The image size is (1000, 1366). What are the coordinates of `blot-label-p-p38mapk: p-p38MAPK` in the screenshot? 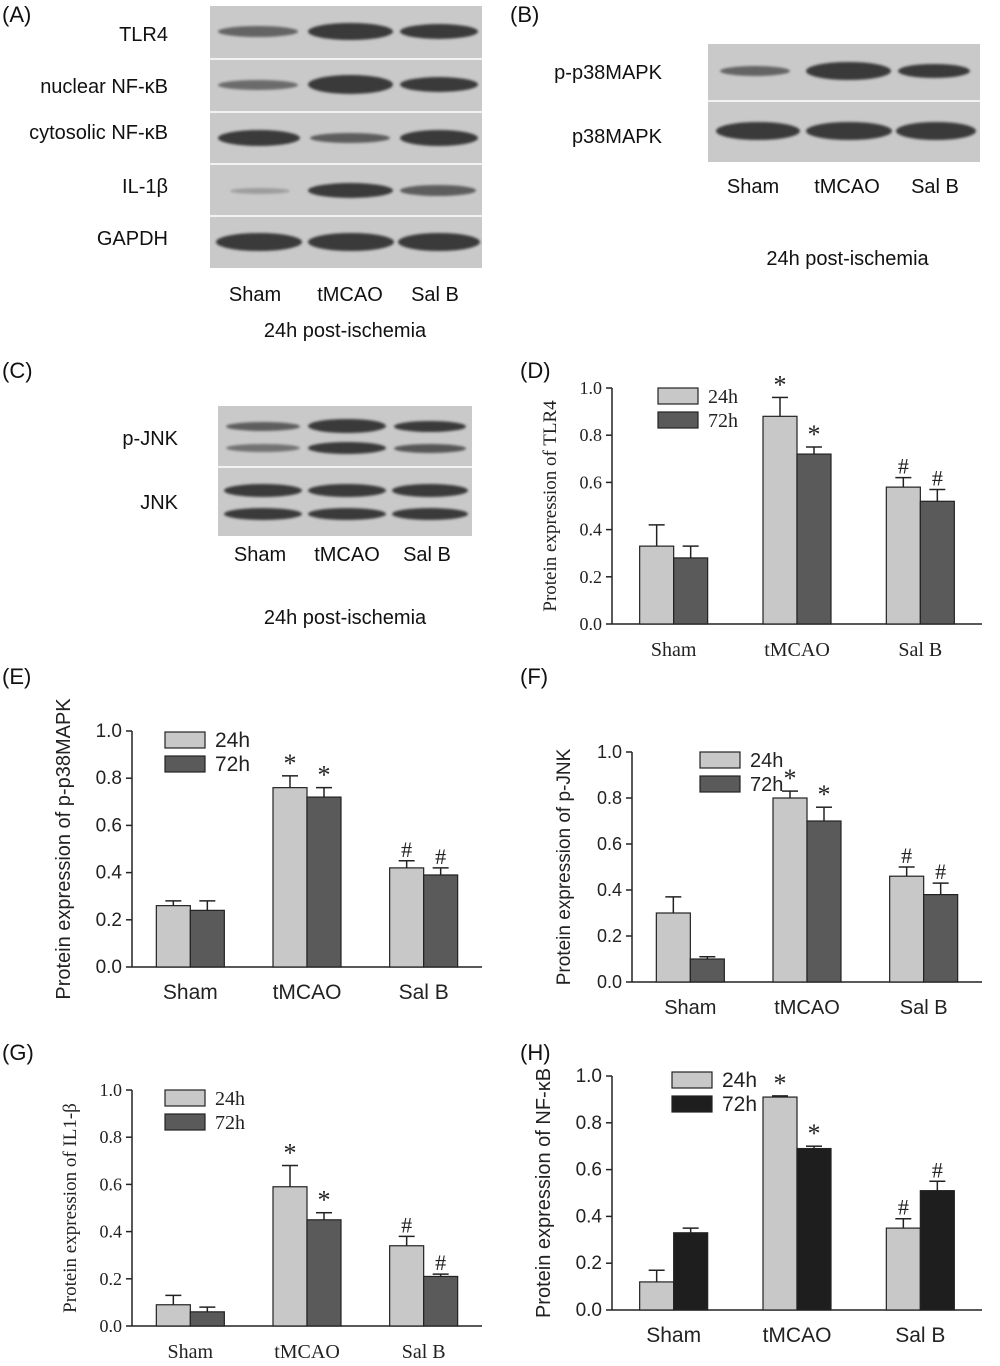 It's located at (608, 73).